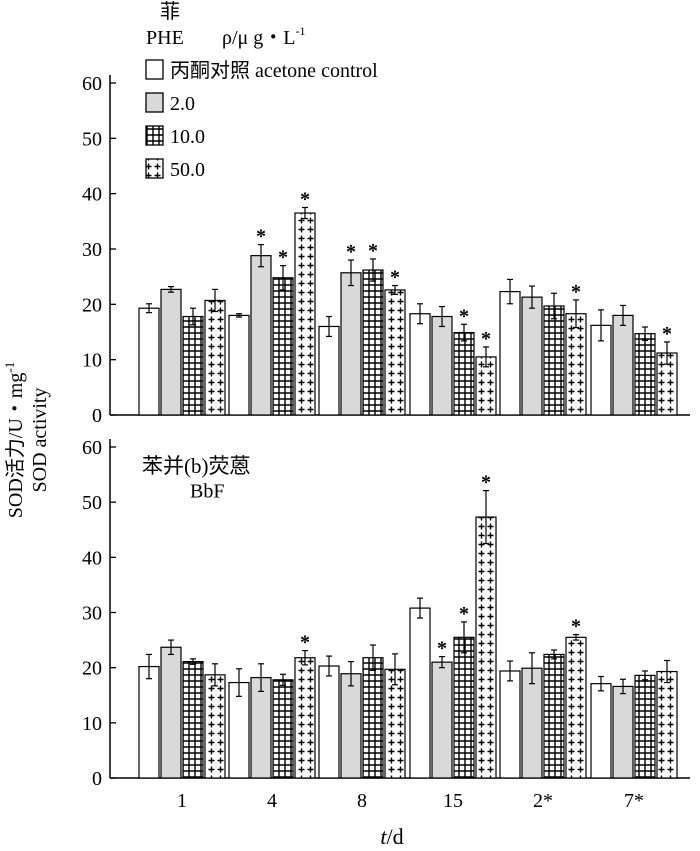  What do you see at coordinates (261, 120) in the screenshot?
I see `legend-entries: 丙酮对照 acetone control 2.0 10.0 50.0` at bounding box center [261, 120].